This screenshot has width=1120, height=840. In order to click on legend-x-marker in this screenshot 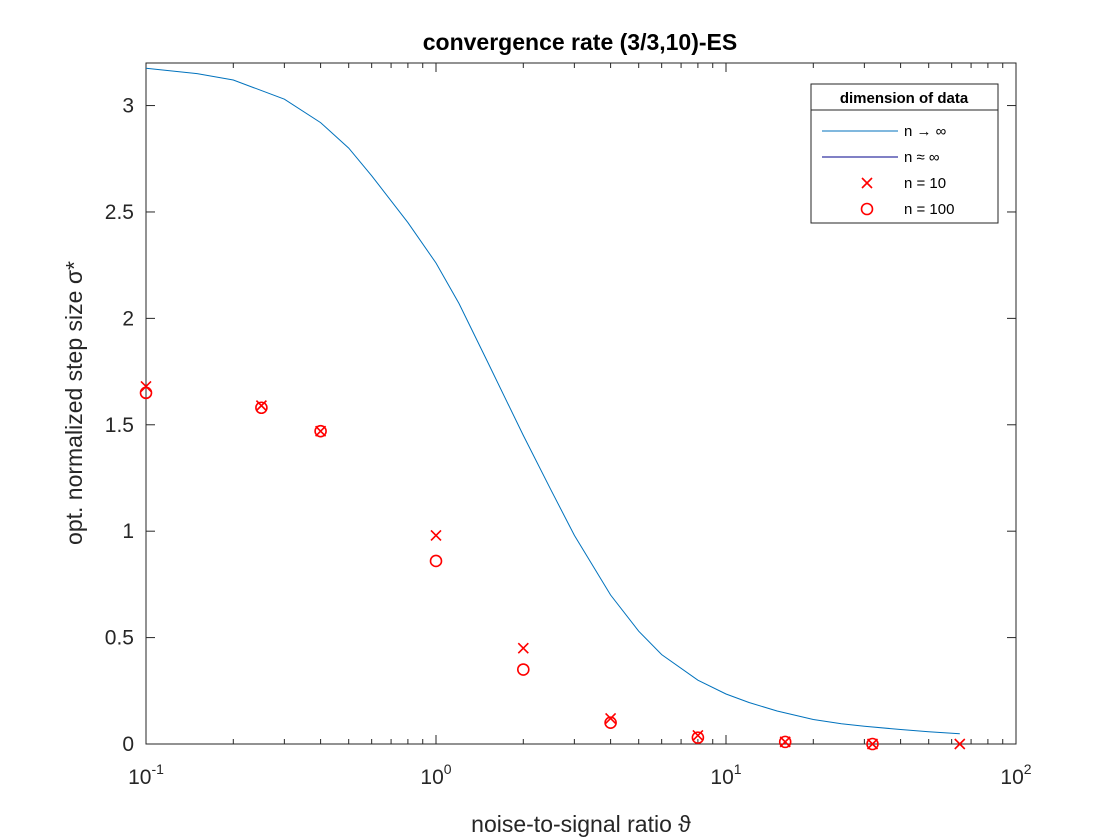, I will do `click(867, 183)`.